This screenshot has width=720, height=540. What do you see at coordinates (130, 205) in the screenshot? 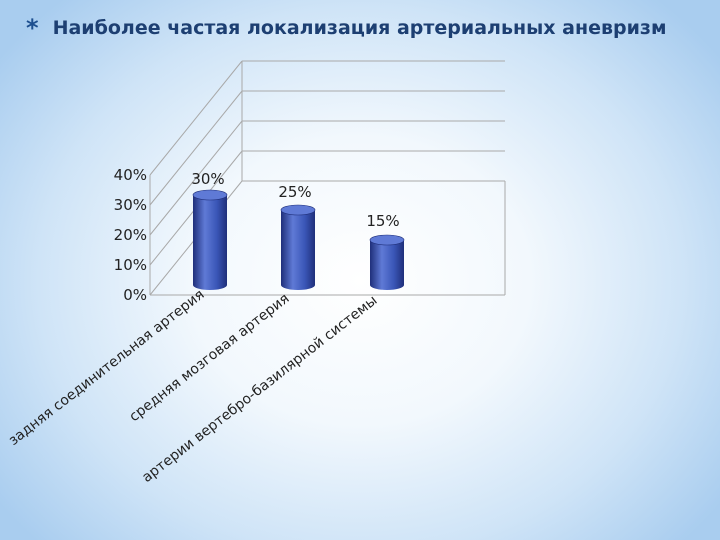
I see `y-tick-label: 30%` at bounding box center [130, 205].